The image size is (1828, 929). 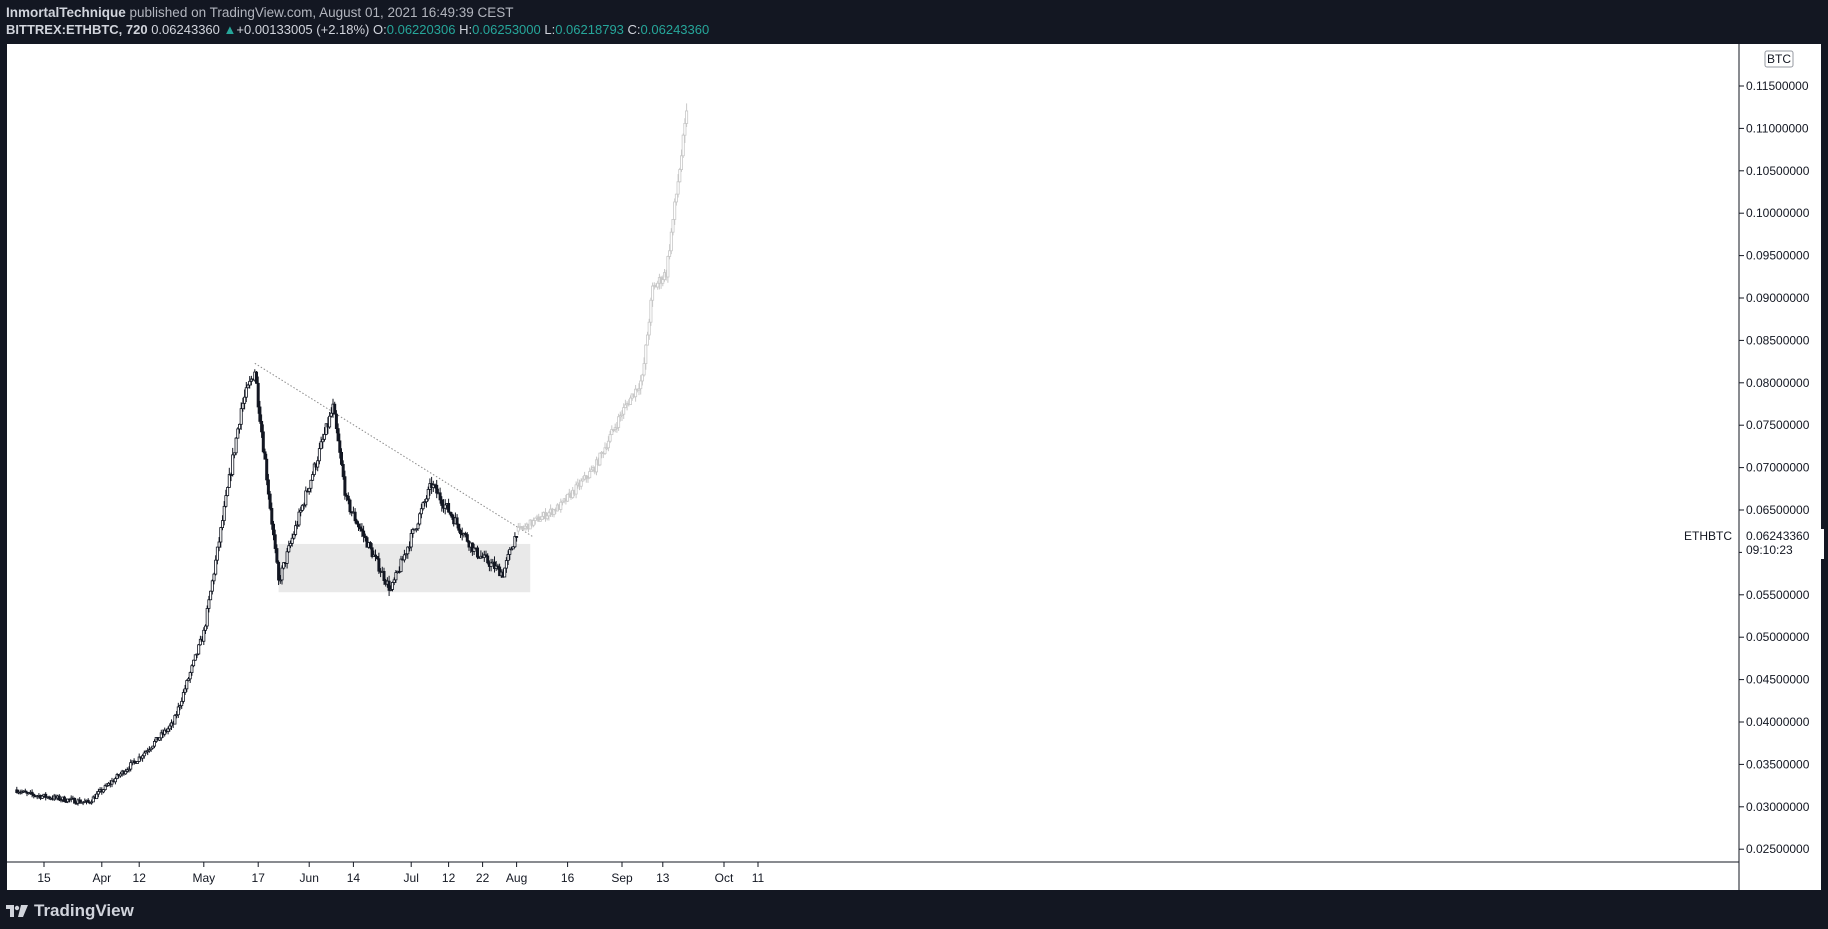 I want to click on price-tick-label: 0.10500000, so click(x=1778, y=171).